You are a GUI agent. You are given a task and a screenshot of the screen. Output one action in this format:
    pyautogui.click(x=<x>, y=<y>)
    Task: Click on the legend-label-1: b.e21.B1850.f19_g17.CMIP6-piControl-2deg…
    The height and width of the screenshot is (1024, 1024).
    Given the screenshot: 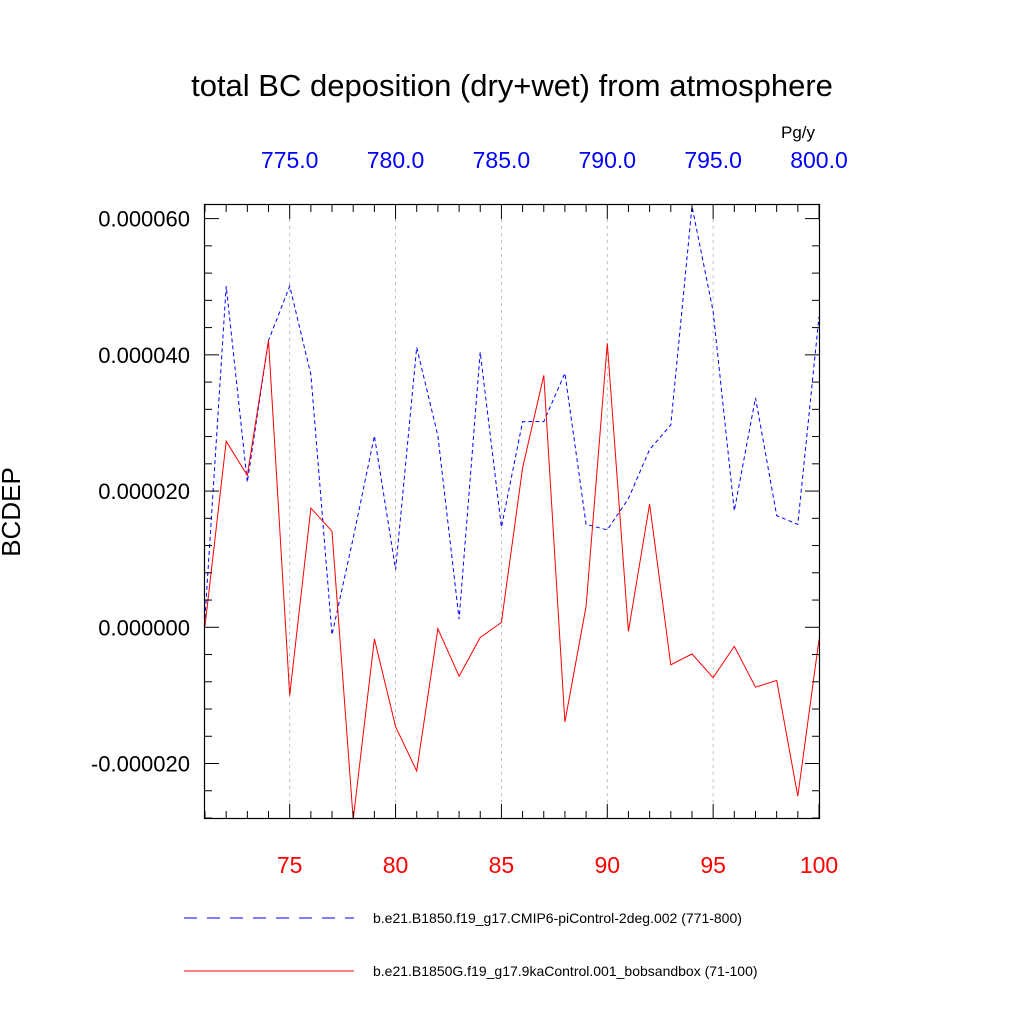 What is the action you would take?
    pyautogui.click(x=557, y=918)
    